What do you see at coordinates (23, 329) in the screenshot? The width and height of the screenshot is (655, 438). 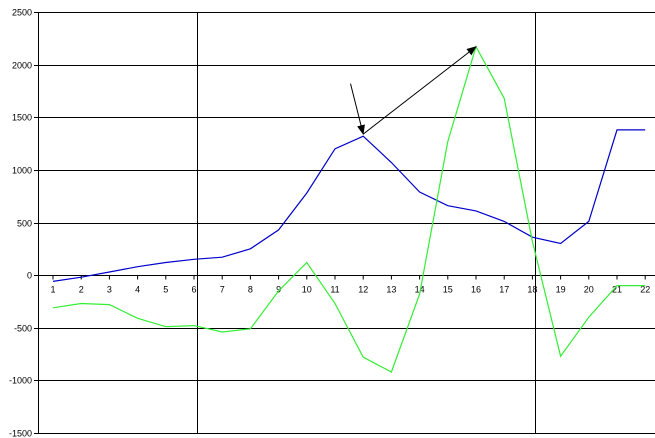 I see `y-tick-label: -500` at bounding box center [23, 329].